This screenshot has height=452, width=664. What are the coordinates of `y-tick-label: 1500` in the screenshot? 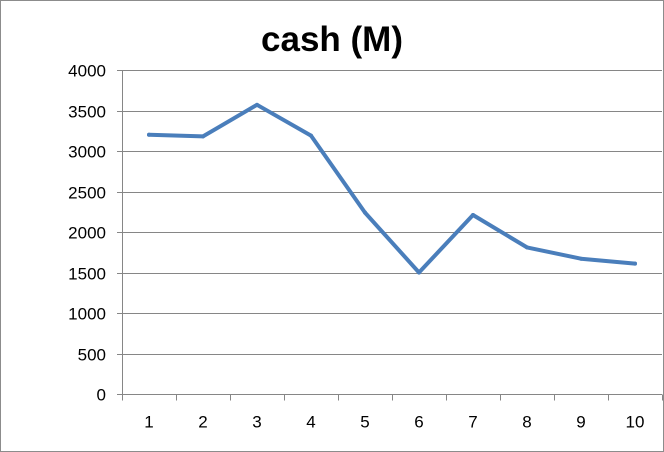 It's located at (87, 274).